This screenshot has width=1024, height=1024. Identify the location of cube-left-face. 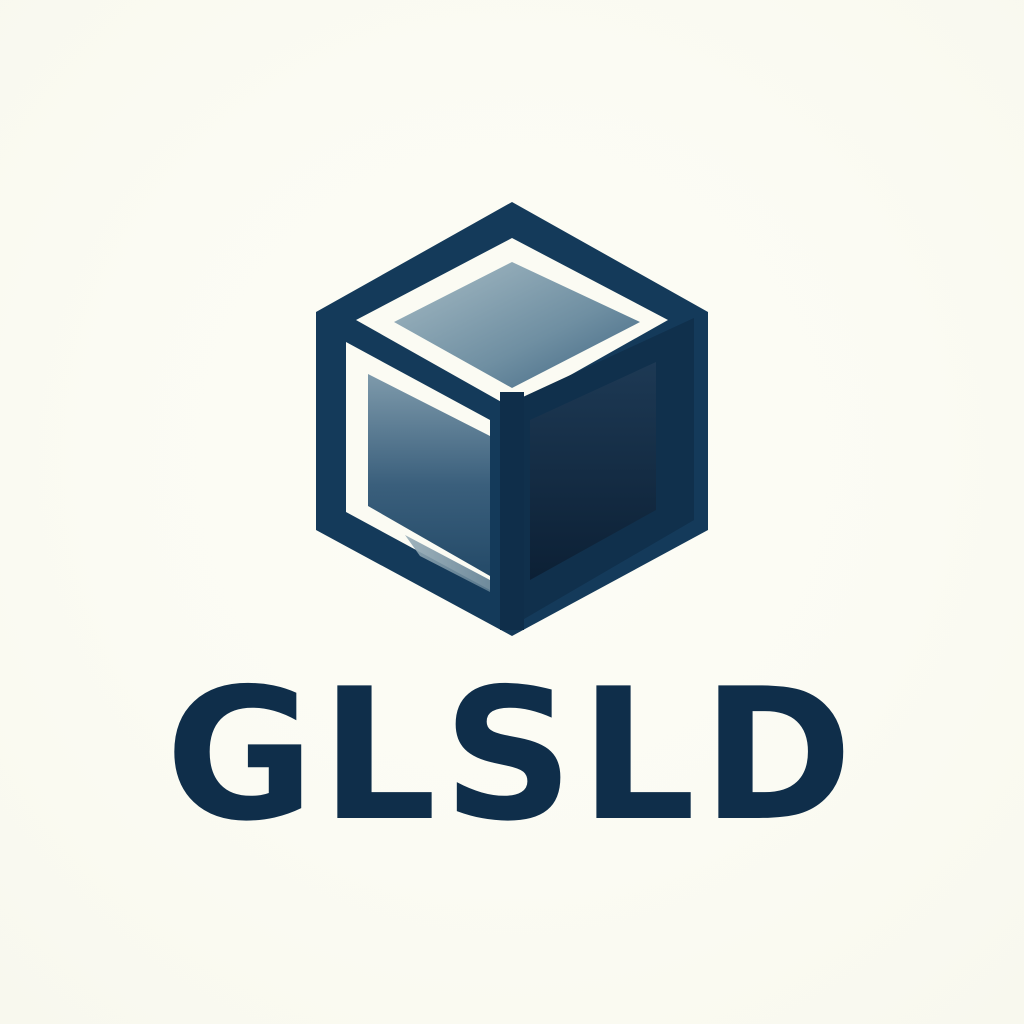
(429, 475).